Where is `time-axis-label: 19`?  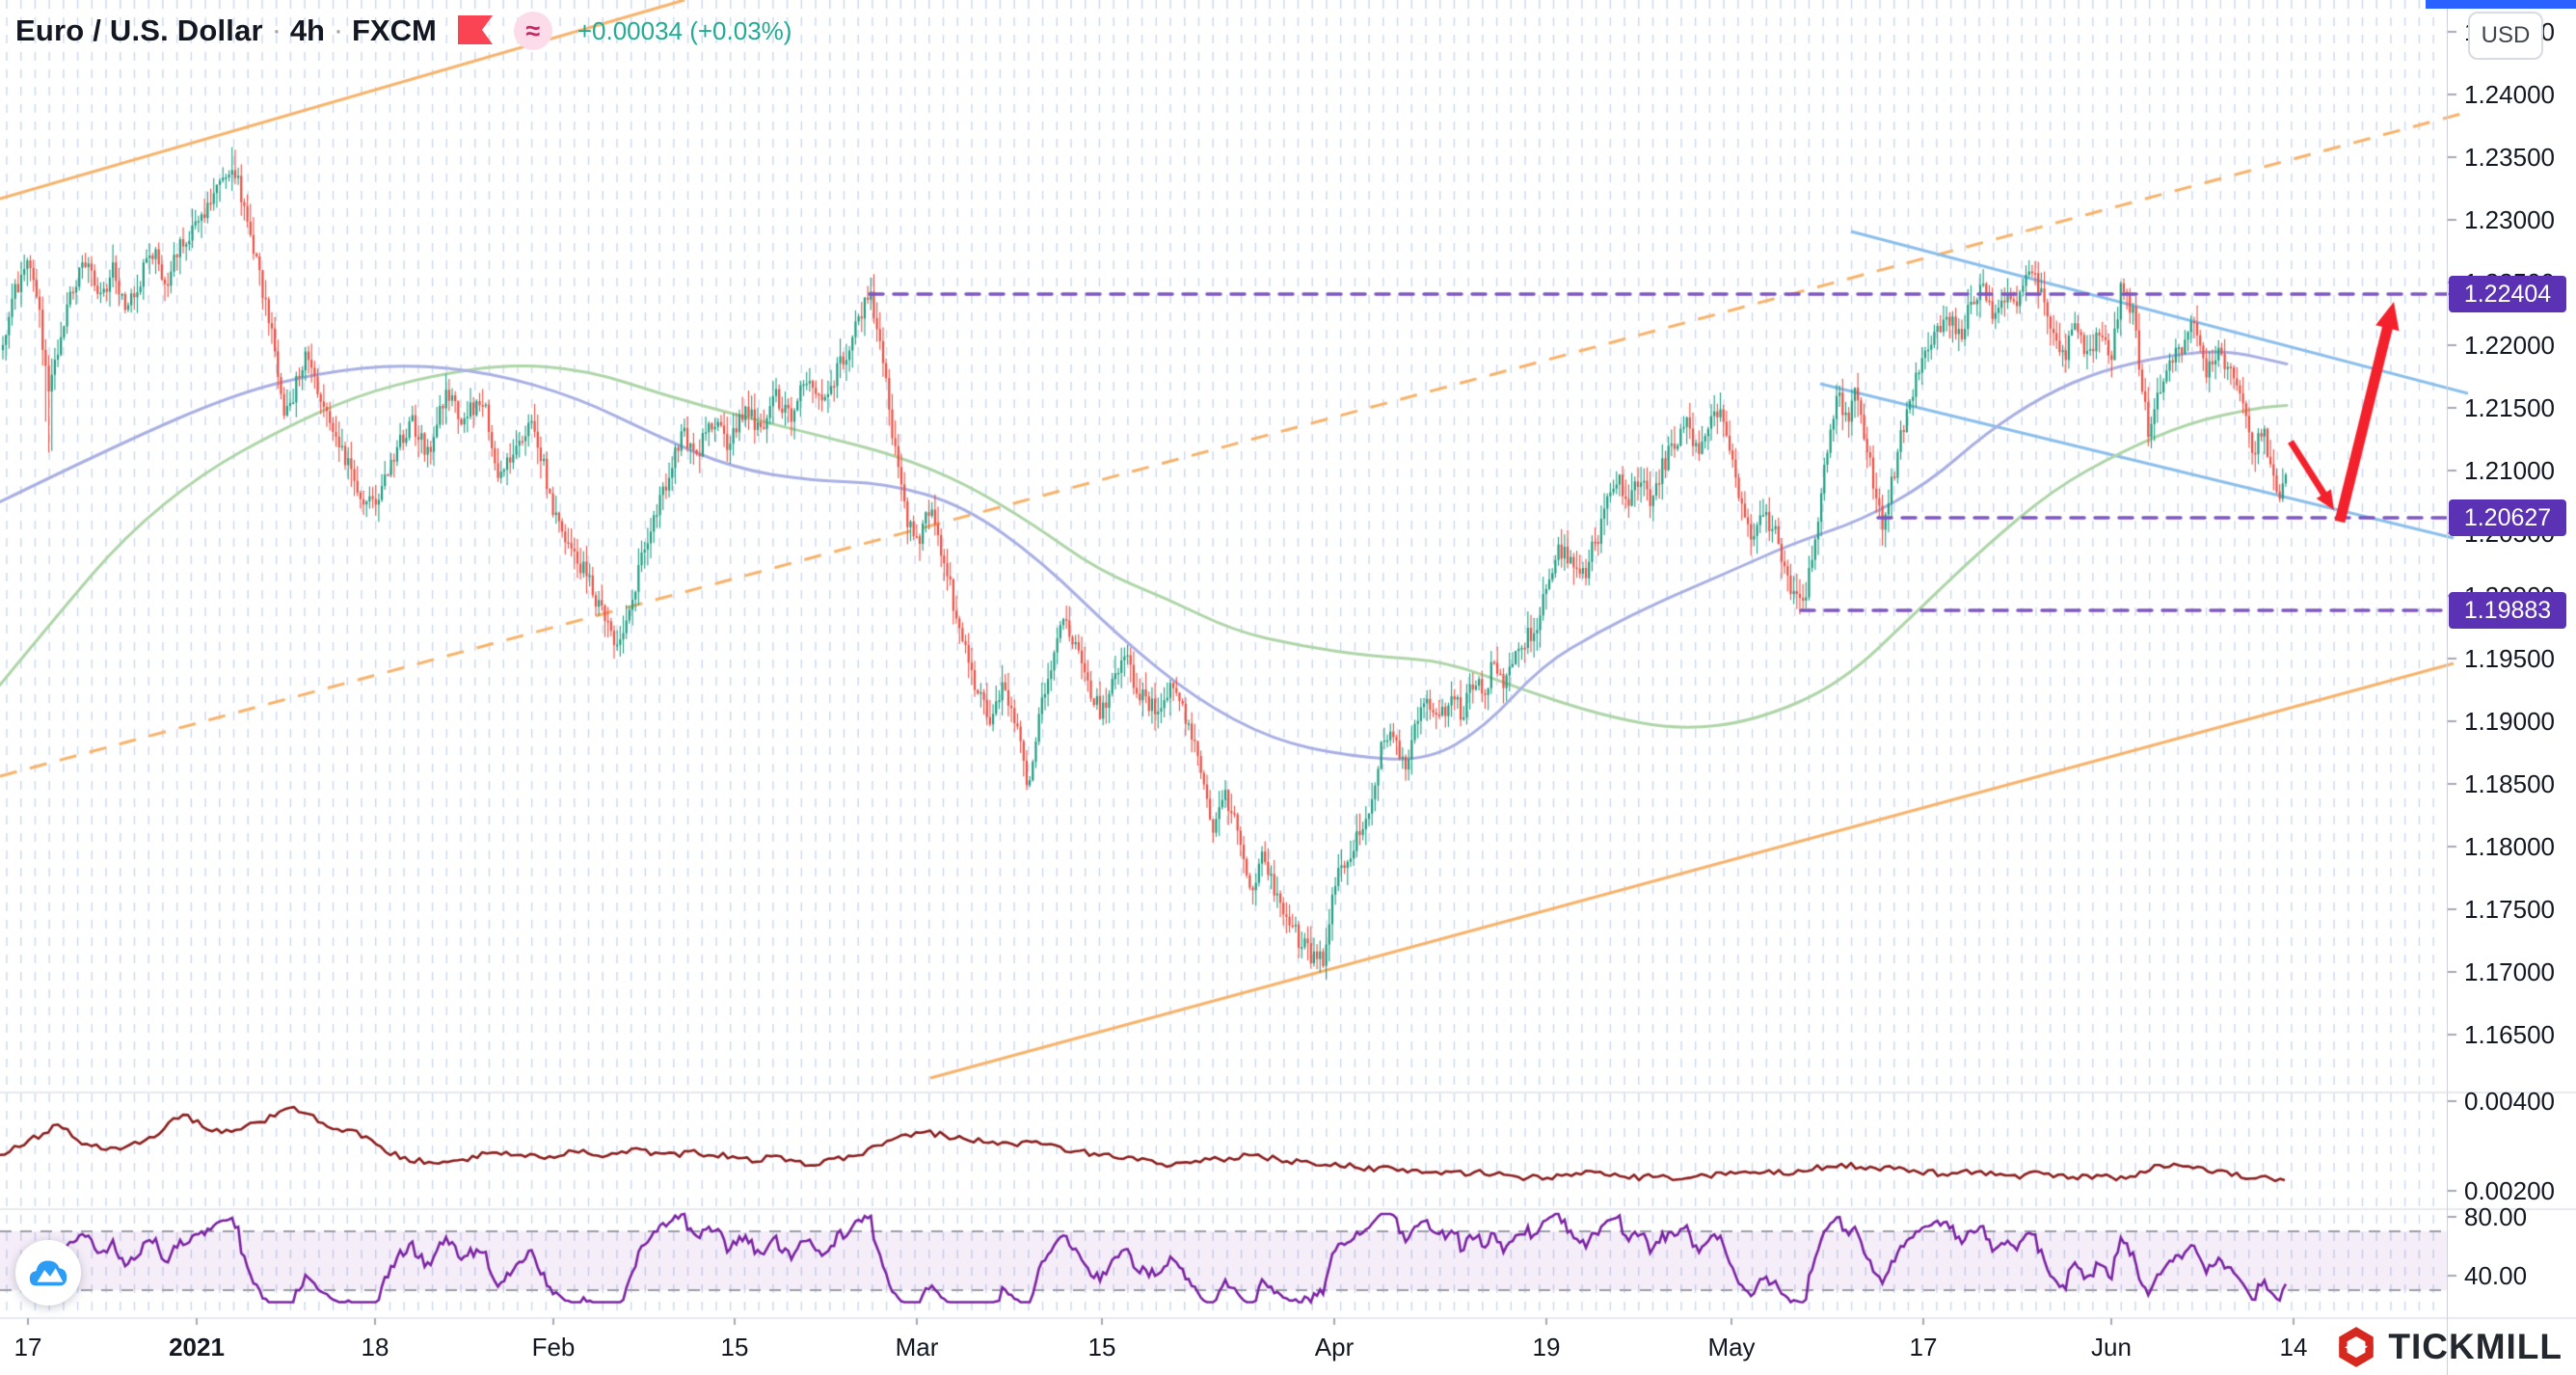 time-axis-label: 19 is located at coordinates (1547, 1347).